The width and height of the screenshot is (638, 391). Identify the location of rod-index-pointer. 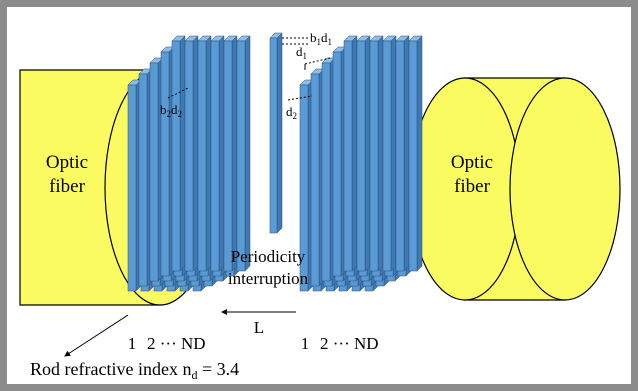
(96, 335).